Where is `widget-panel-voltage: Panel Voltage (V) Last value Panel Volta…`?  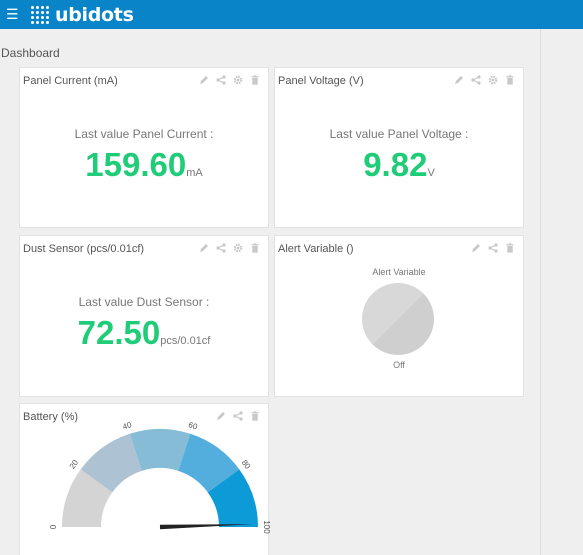 widget-panel-voltage: Panel Voltage (V) Last value Panel Volta… is located at coordinates (399, 147).